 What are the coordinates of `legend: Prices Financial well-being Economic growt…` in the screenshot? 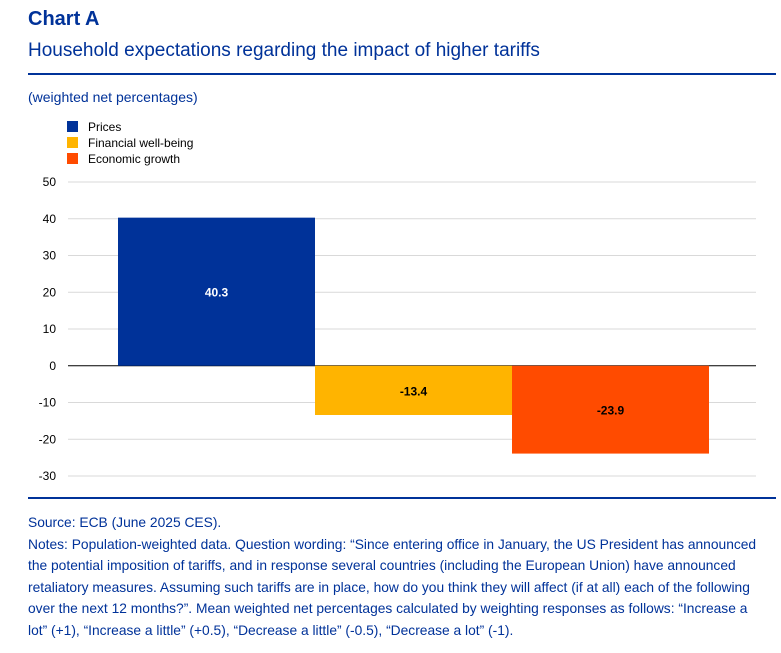 It's located at (130, 143).